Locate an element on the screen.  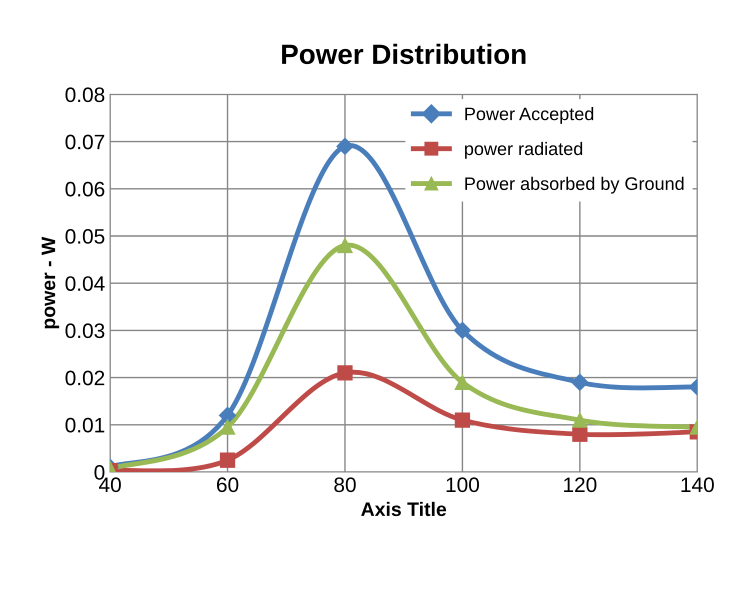
x-tick-label: 120 is located at coordinates (580, 484).